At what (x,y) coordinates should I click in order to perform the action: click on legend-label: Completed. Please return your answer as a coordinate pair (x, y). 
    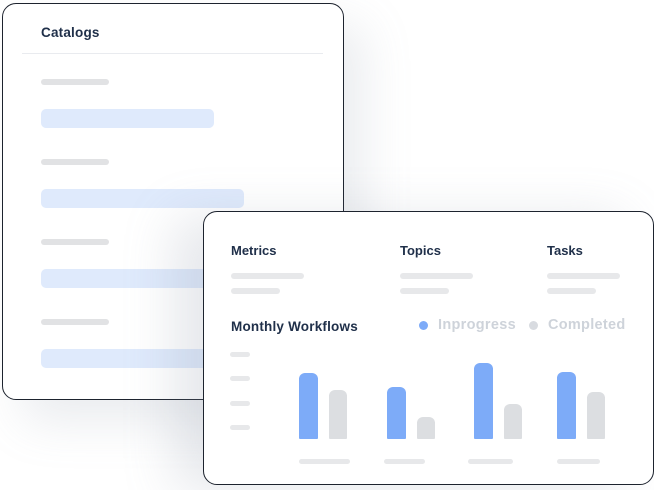
    Looking at the image, I should click on (586, 325).